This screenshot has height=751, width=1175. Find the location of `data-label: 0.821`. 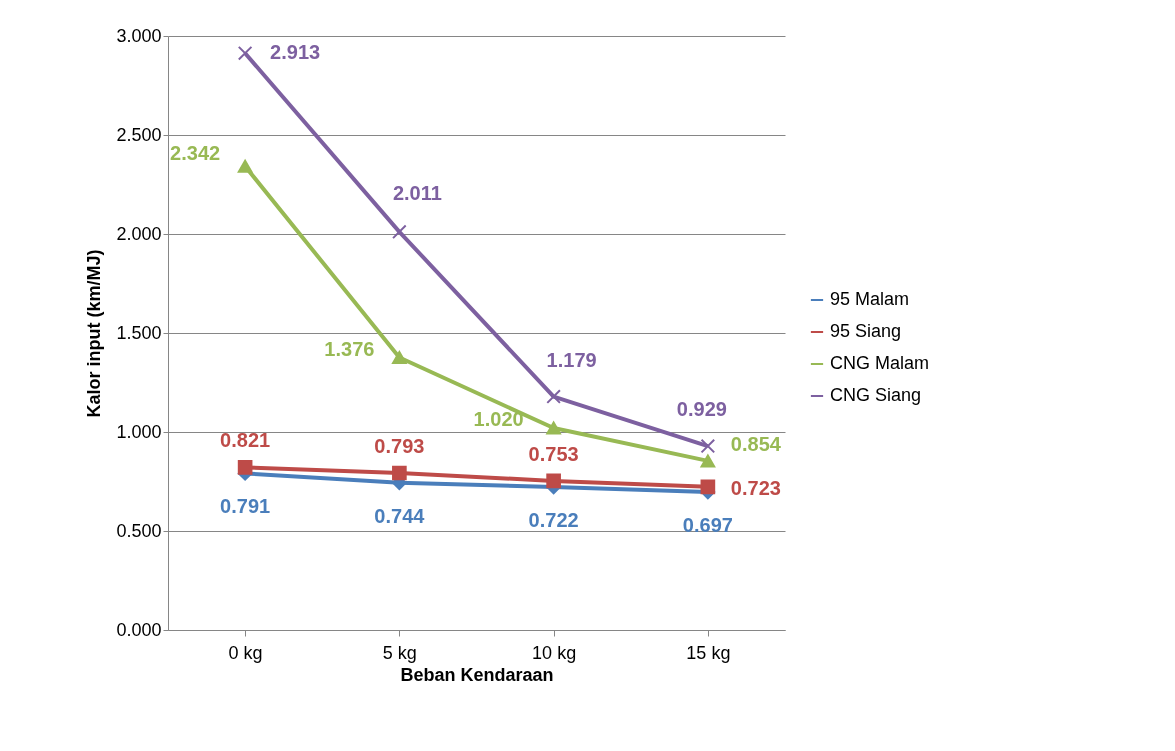

data-label: 0.821 is located at coordinates (245, 440).